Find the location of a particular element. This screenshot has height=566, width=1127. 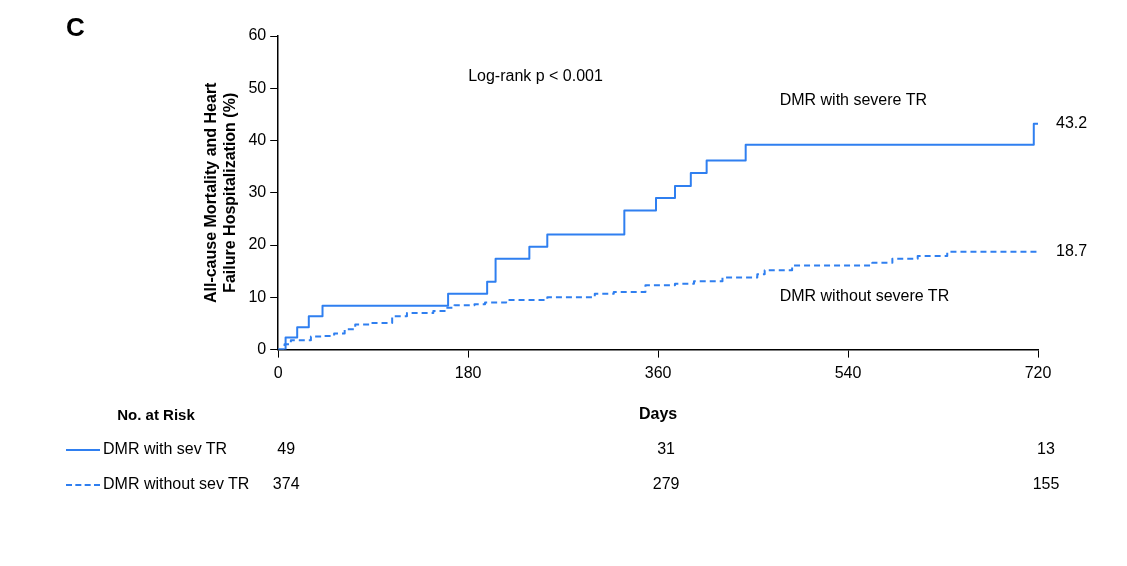

text: 49 is located at coordinates (286, 449).